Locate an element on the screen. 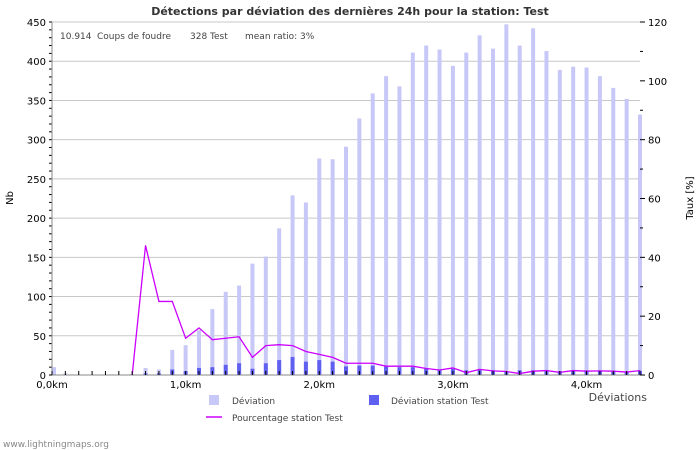 Image resolution: width=700 pixels, height=450 pixels. y-tick-label: 200 is located at coordinates (36, 219).